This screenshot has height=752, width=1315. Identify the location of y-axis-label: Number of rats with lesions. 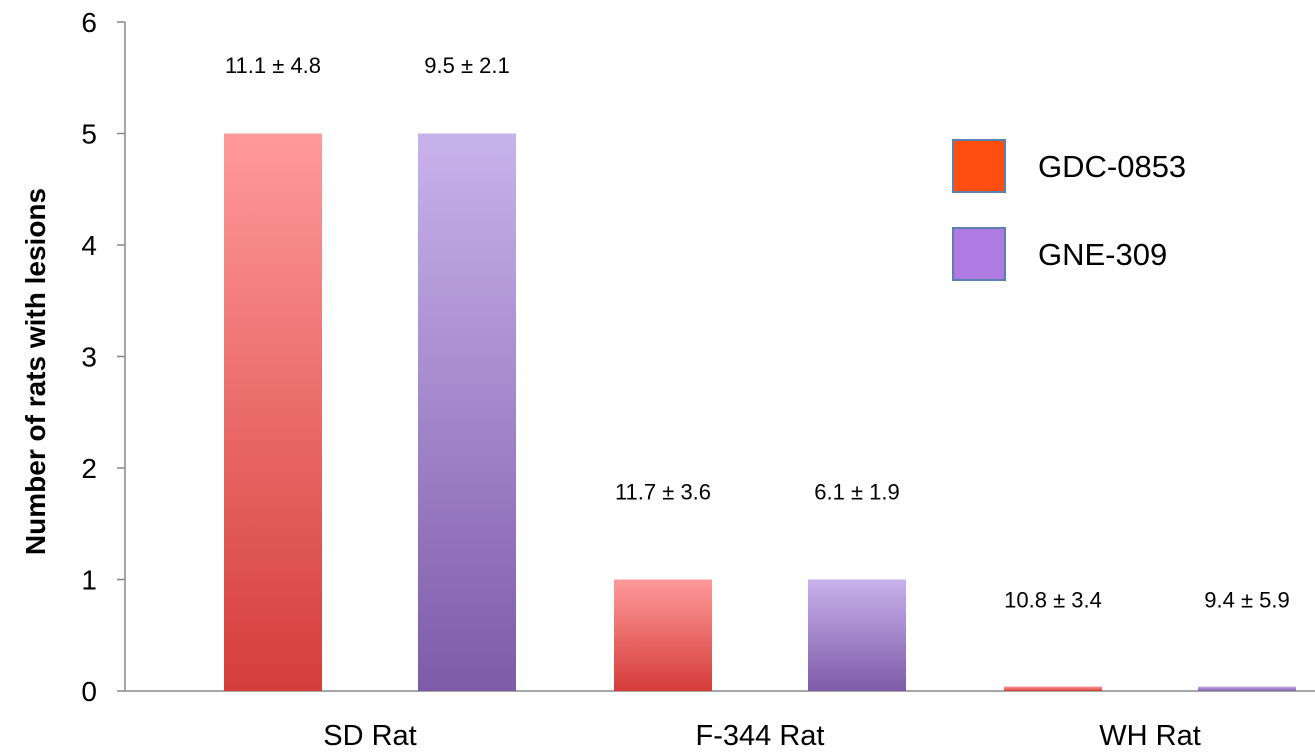
(35, 371).